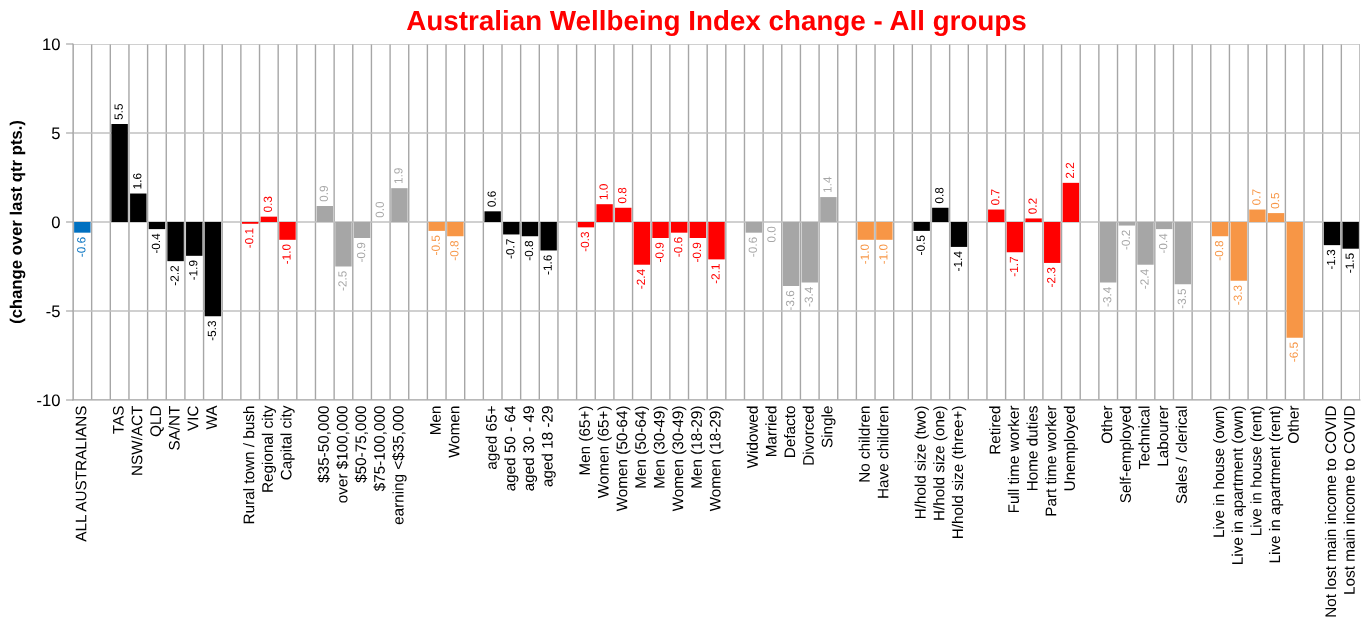 The height and width of the screenshot is (643, 1372). Describe the element at coordinates (17, 222) in the screenshot. I see `y-axis-title: (change over last qtr pts.)` at that location.